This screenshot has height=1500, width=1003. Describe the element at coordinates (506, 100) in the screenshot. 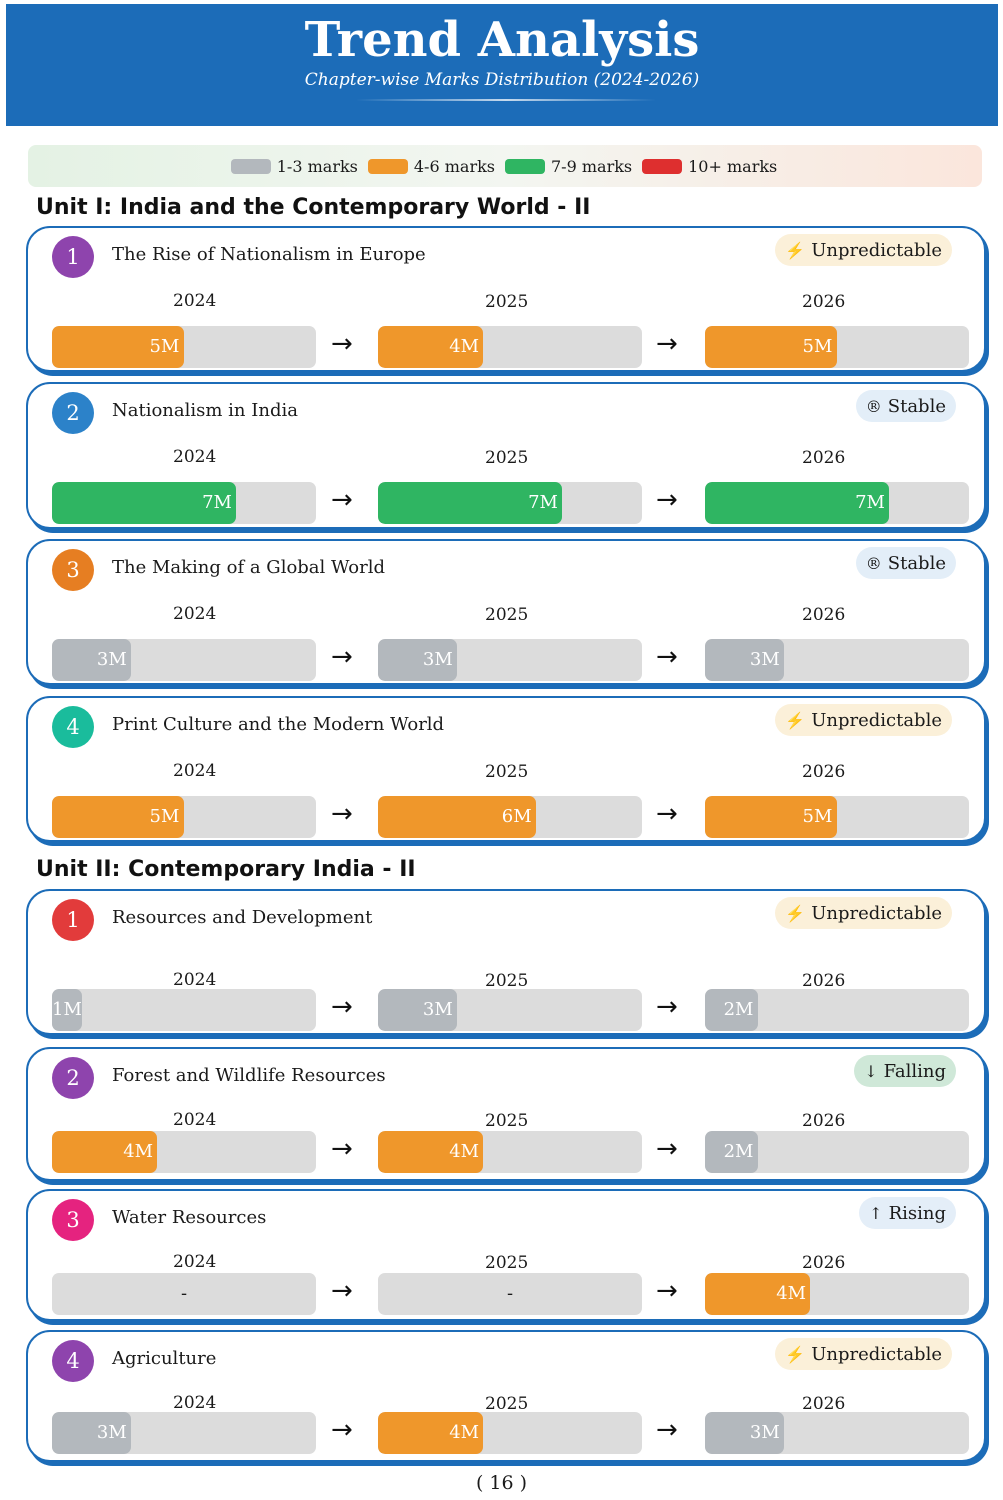

I see `subtitle-underline` at that location.